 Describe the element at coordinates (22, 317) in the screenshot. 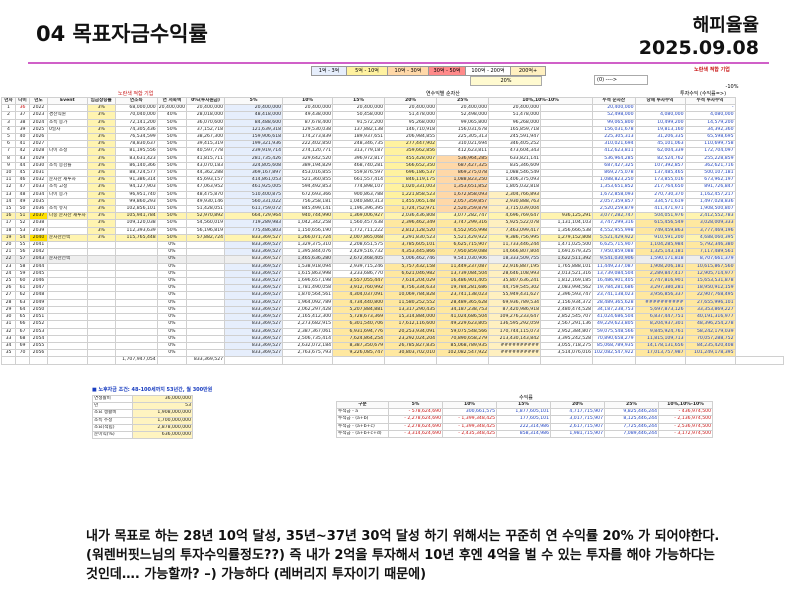

I see `table-cell: 65` at that location.